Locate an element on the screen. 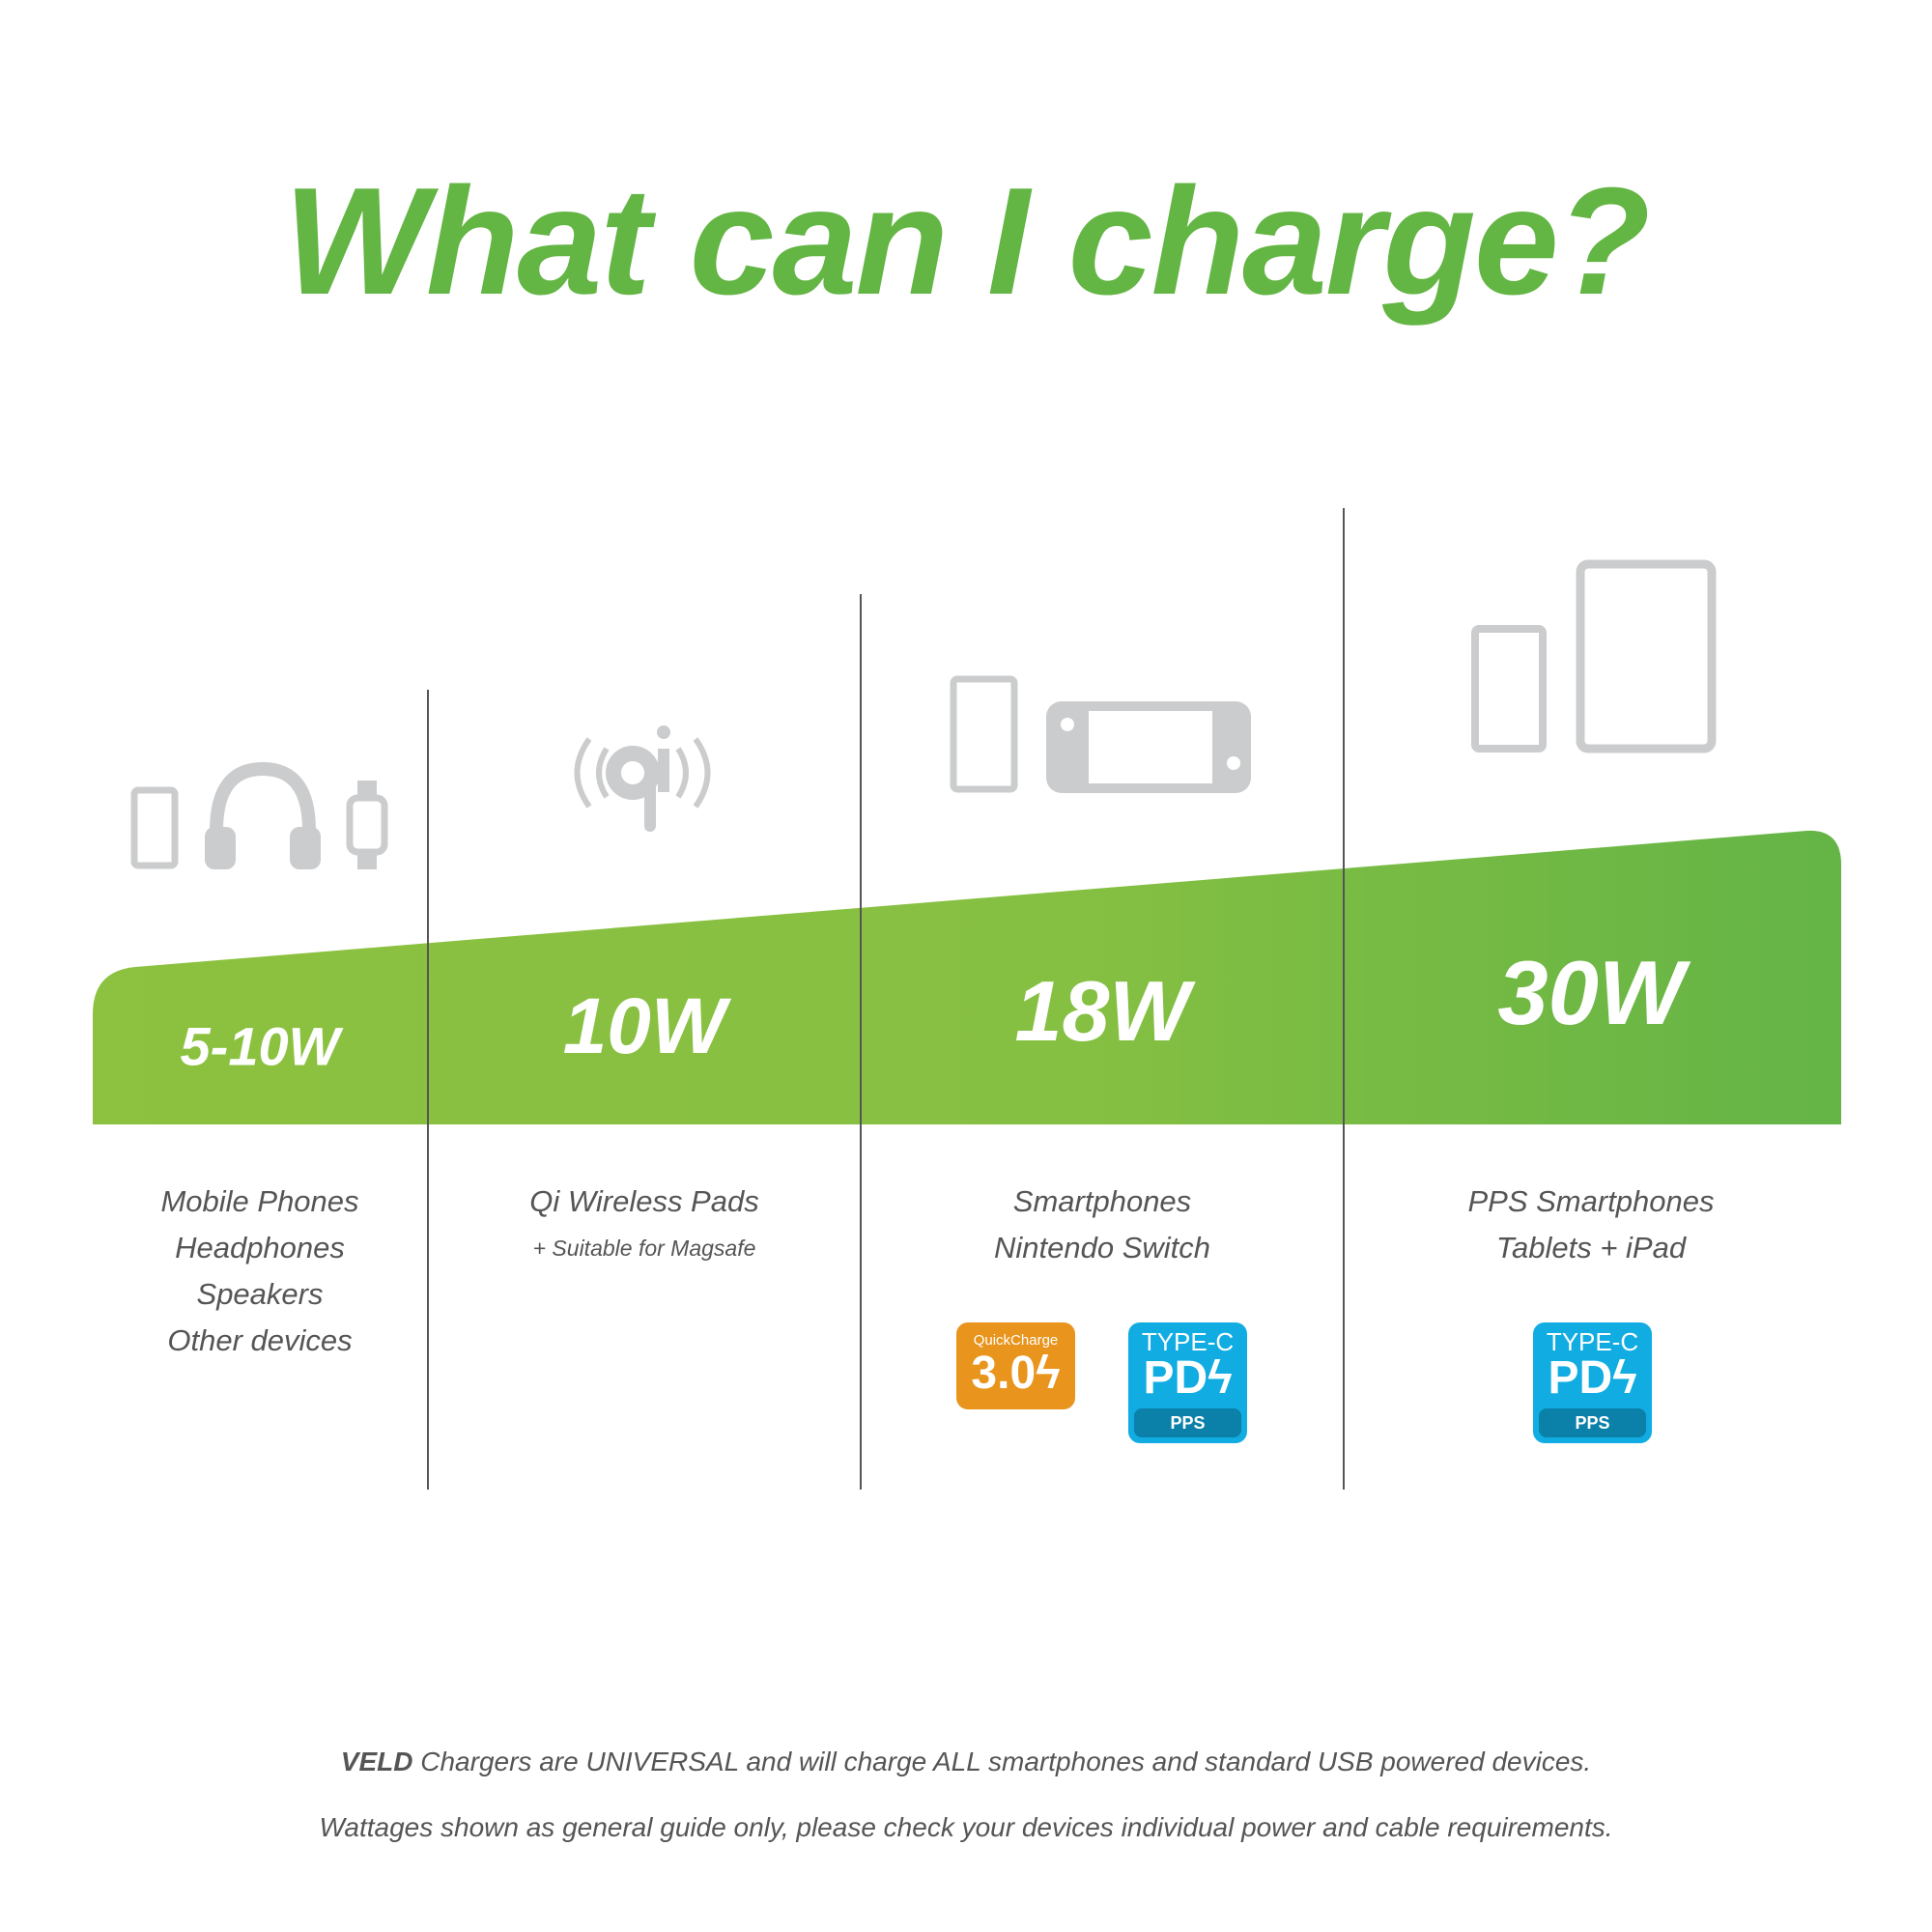 The height and width of the screenshot is (1932, 1932). wattage-label: 5-10W is located at coordinates (260, 1046).